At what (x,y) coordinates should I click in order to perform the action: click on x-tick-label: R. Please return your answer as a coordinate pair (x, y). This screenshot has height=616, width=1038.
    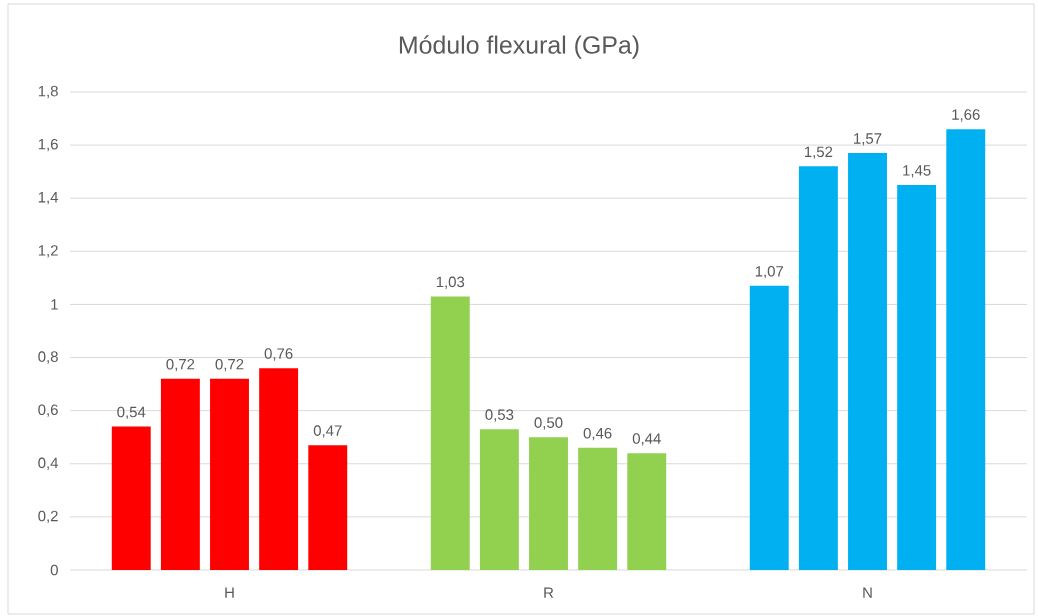
    Looking at the image, I should click on (549, 592).